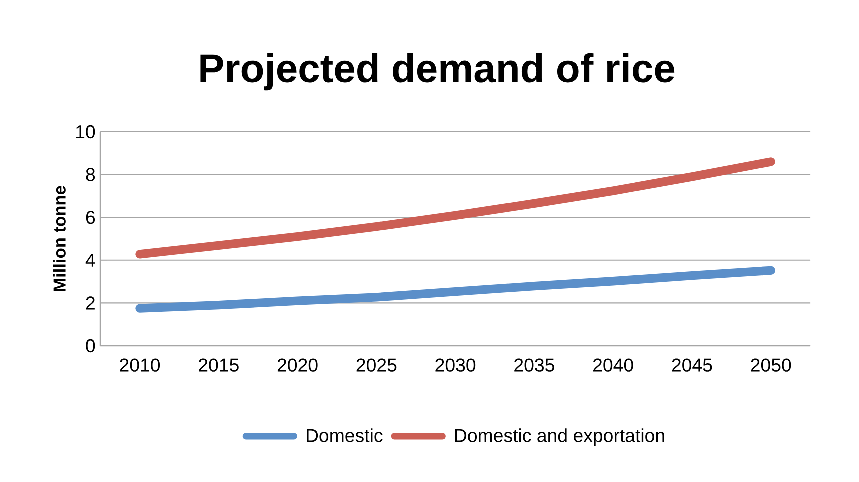 The width and height of the screenshot is (859, 482). Describe the element at coordinates (614, 365) in the screenshot. I see `x-tick-label: 2040` at that location.